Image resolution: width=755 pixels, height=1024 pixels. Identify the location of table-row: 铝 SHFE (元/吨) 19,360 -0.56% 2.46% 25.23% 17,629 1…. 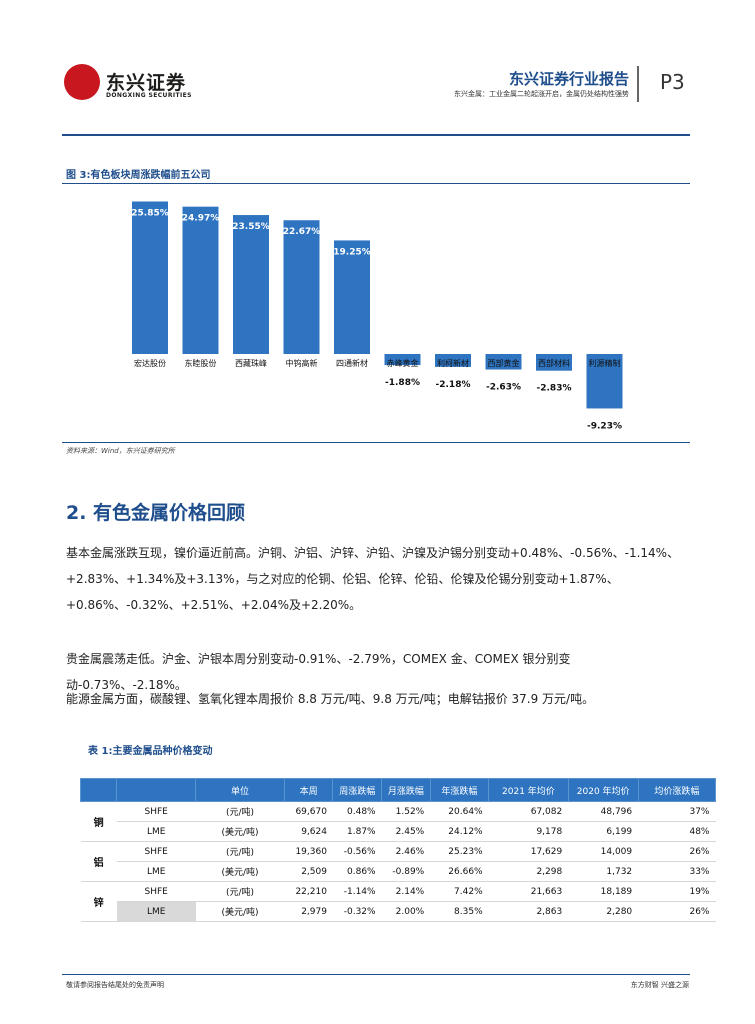
(398, 861).